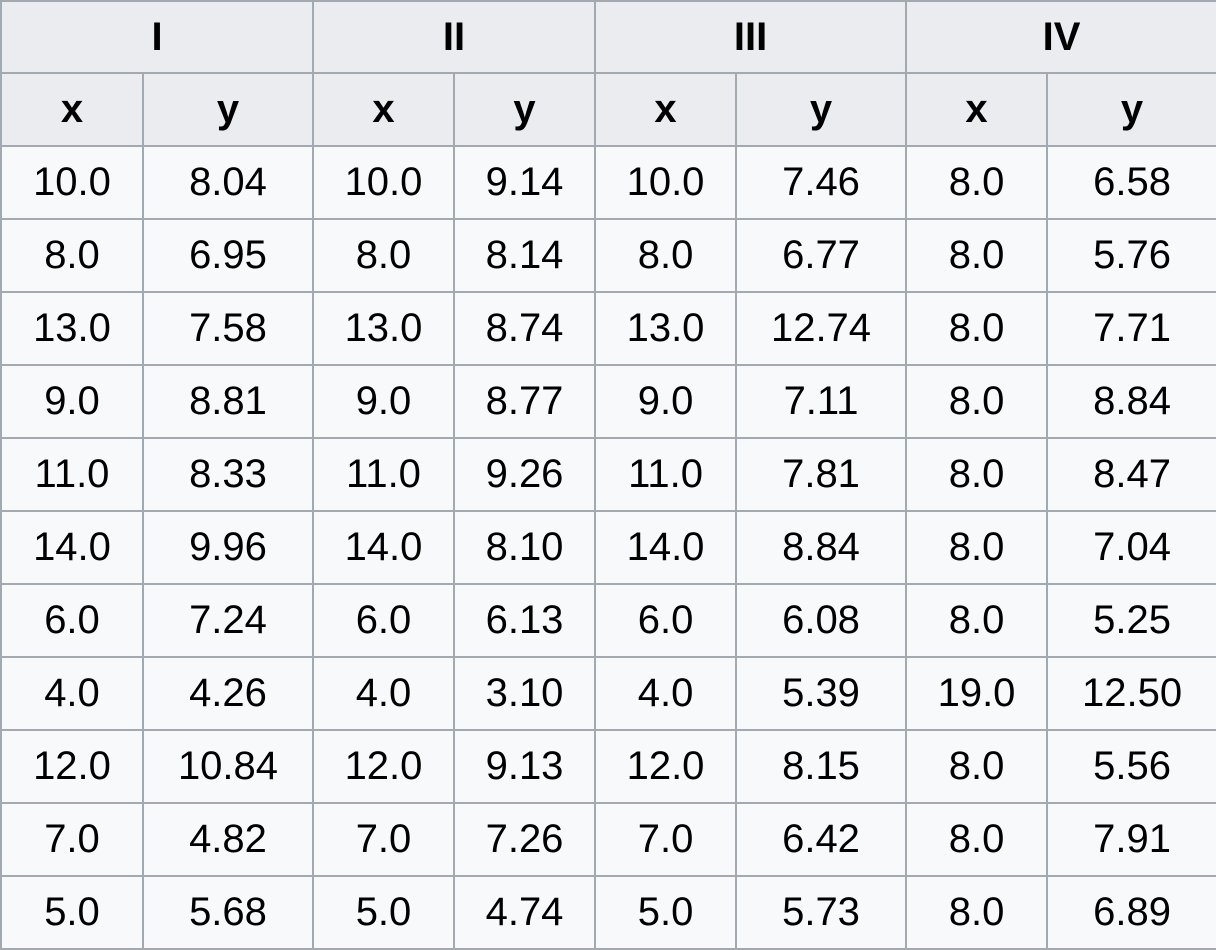 The height and width of the screenshot is (950, 1216). I want to click on cell-y: 9.26, so click(524, 474).